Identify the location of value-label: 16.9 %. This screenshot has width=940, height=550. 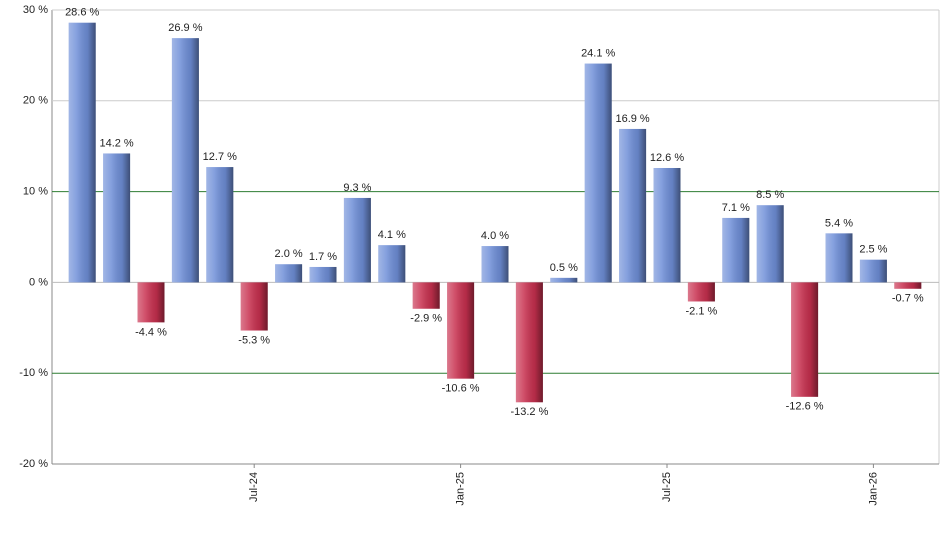
(632, 119).